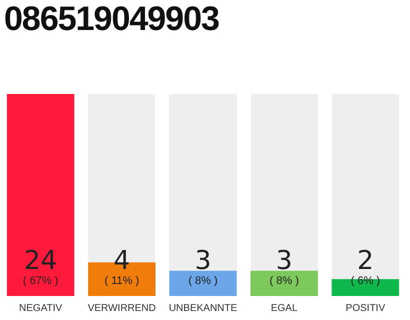 Image resolution: width=410 pixels, height=320 pixels. What do you see at coordinates (203, 308) in the screenshot?
I see `x-tick-label: UNBEKANNTE` at bounding box center [203, 308].